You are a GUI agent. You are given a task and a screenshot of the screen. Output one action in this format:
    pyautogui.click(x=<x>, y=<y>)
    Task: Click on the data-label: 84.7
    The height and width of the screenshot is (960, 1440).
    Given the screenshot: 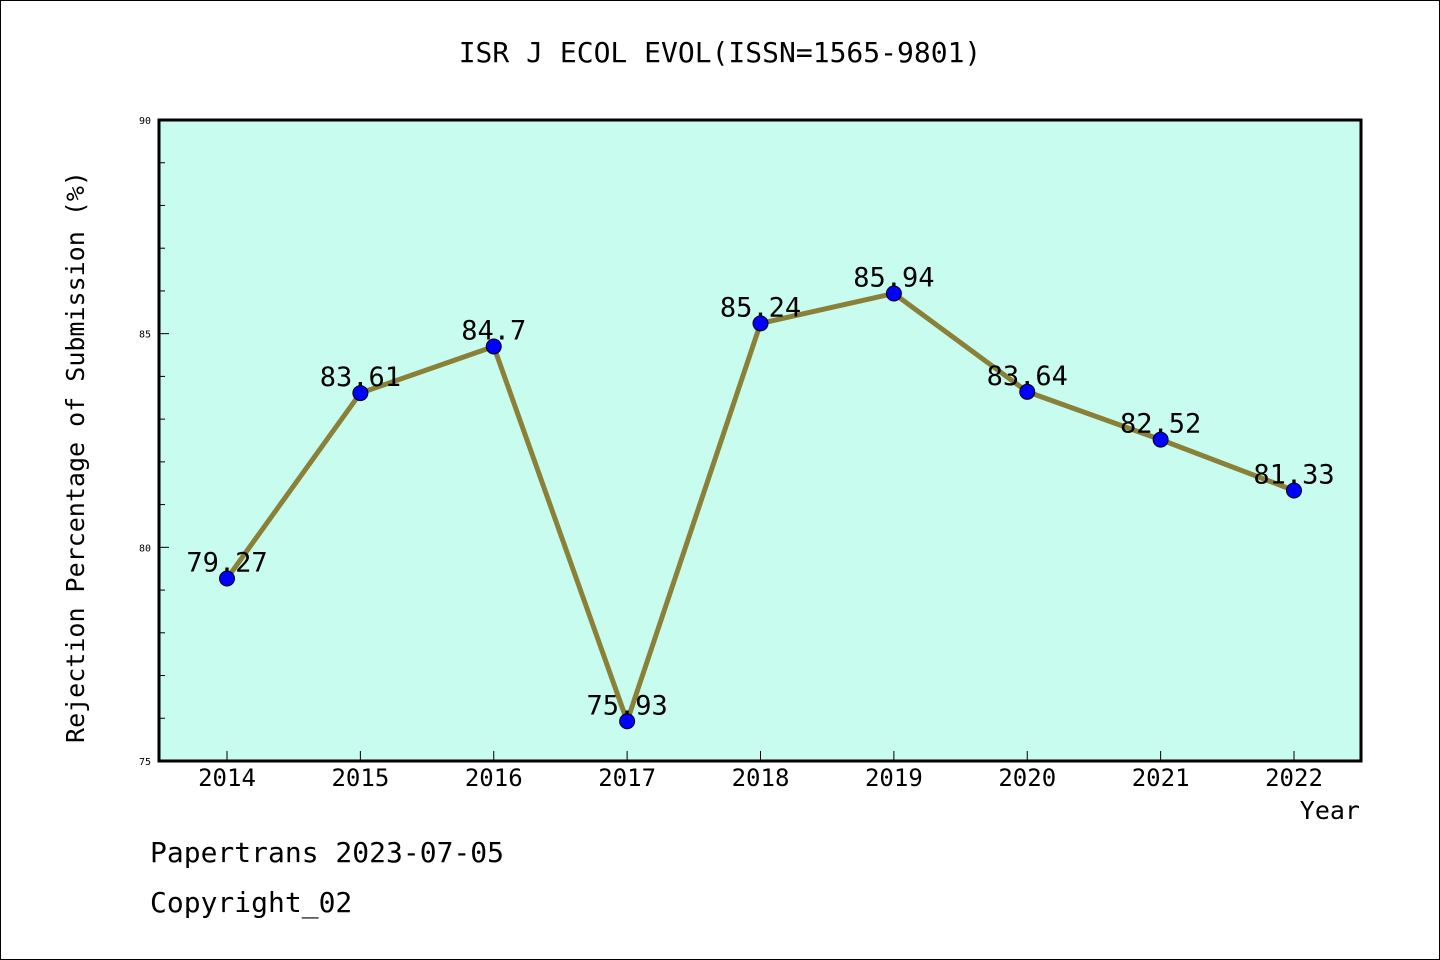 What is the action you would take?
    pyautogui.click(x=493, y=330)
    